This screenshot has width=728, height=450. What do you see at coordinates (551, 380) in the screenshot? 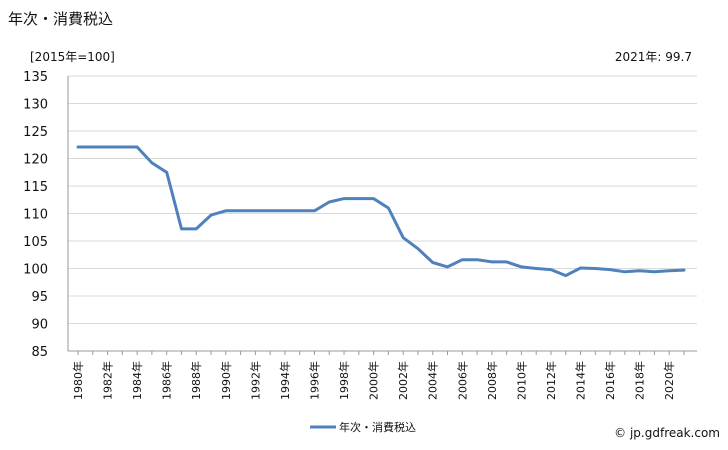
I see `x-tick-label: 2012年` at bounding box center [551, 380].